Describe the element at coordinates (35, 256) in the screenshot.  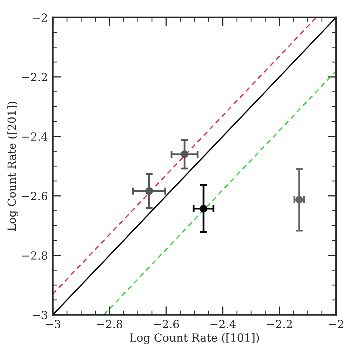
I see `y-tick-label: −2.8` at that location.